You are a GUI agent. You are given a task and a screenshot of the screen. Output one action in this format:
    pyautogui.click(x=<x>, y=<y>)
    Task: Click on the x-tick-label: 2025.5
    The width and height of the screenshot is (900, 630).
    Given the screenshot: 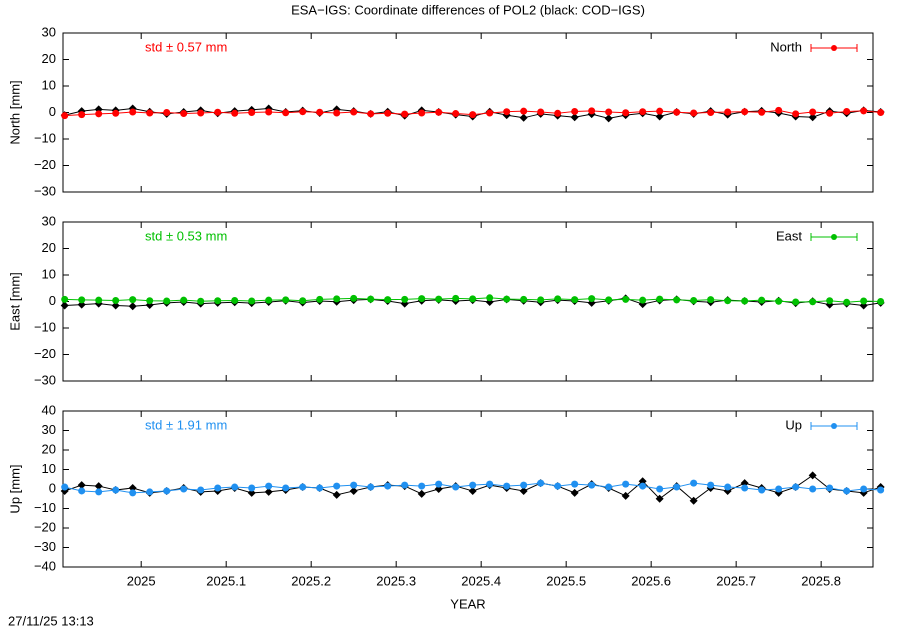 What is the action you would take?
    pyautogui.click(x=566, y=580)
    